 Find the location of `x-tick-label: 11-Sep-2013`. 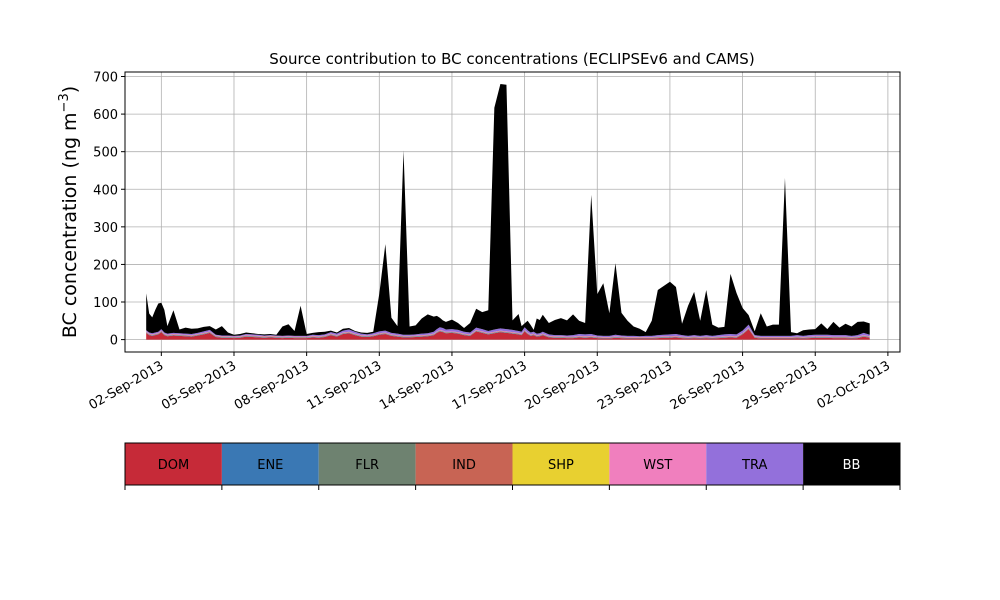

x-tick-label: 11-Sep-2013 is located at coordinates (344, 385).